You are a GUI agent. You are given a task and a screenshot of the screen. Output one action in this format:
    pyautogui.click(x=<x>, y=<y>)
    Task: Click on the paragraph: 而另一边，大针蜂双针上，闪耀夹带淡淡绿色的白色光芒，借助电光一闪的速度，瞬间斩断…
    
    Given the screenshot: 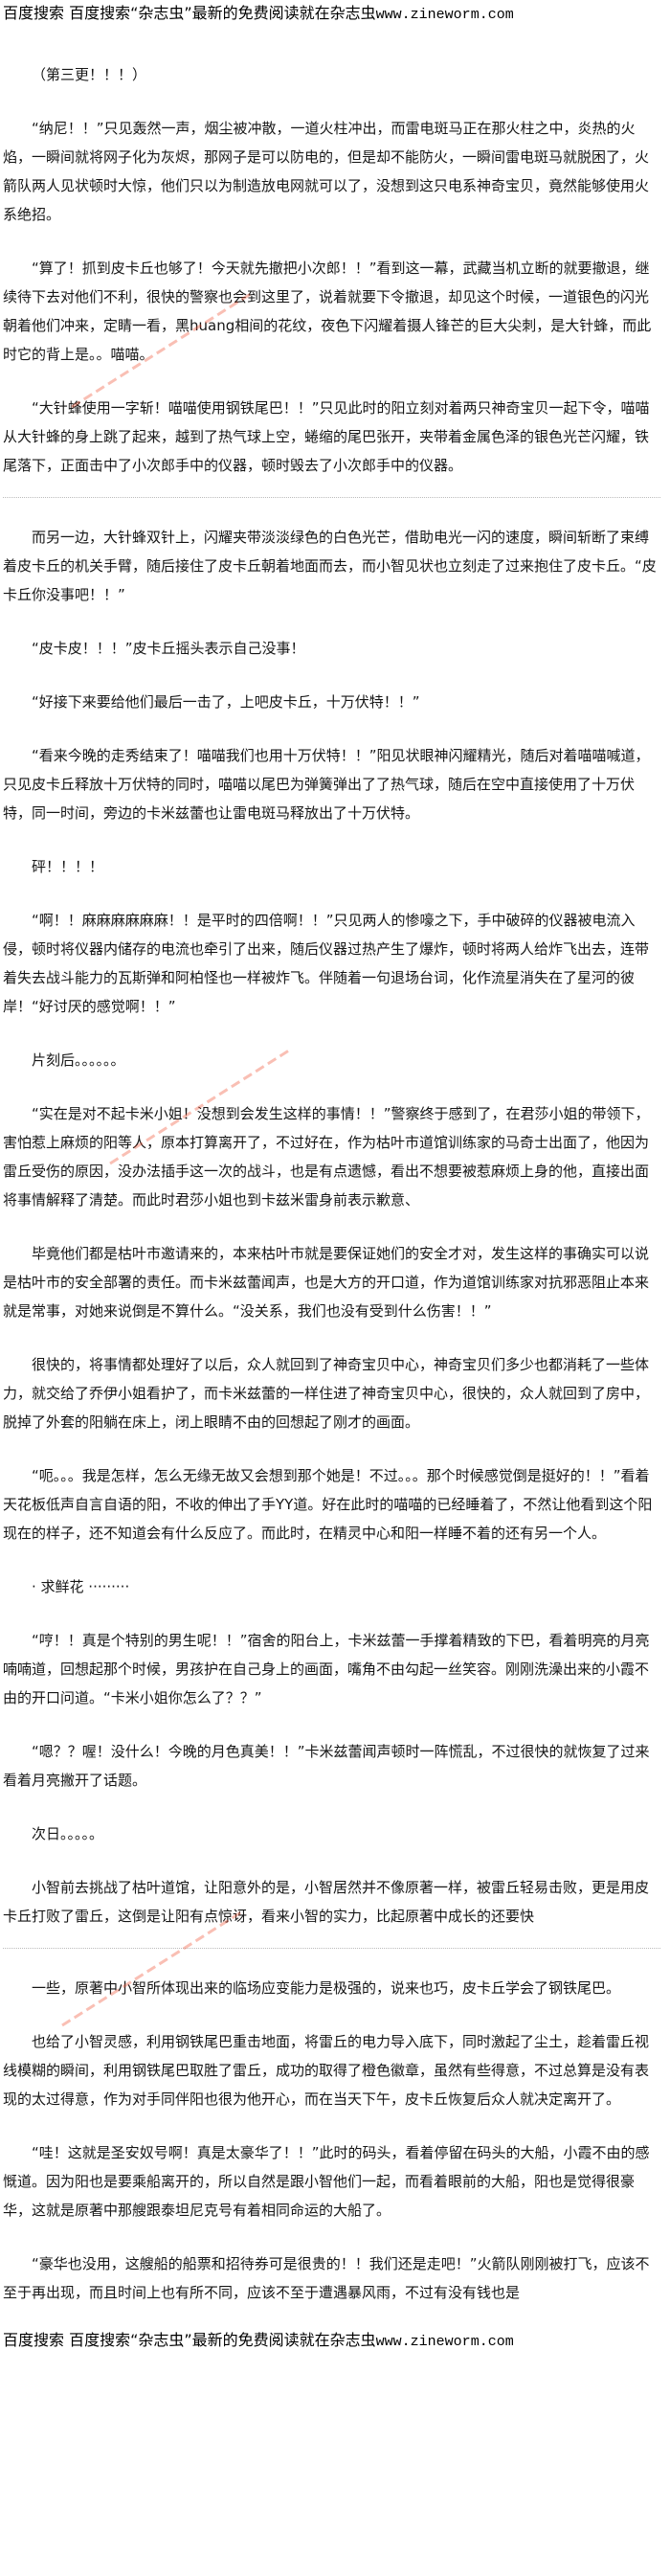 What is the action you would take?
    pyautogui.click(x=330, y=566)
    